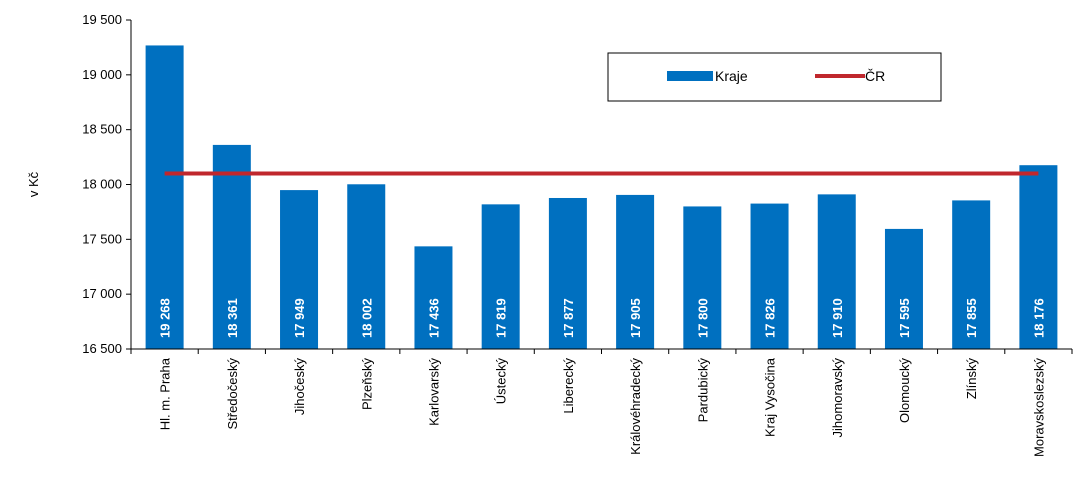 This screenshot has width=1078, height=497. What do you see at coordinates (837, 318) in the screenshot?
I see `data-label: 17 910` at bounding box center [837, 318].